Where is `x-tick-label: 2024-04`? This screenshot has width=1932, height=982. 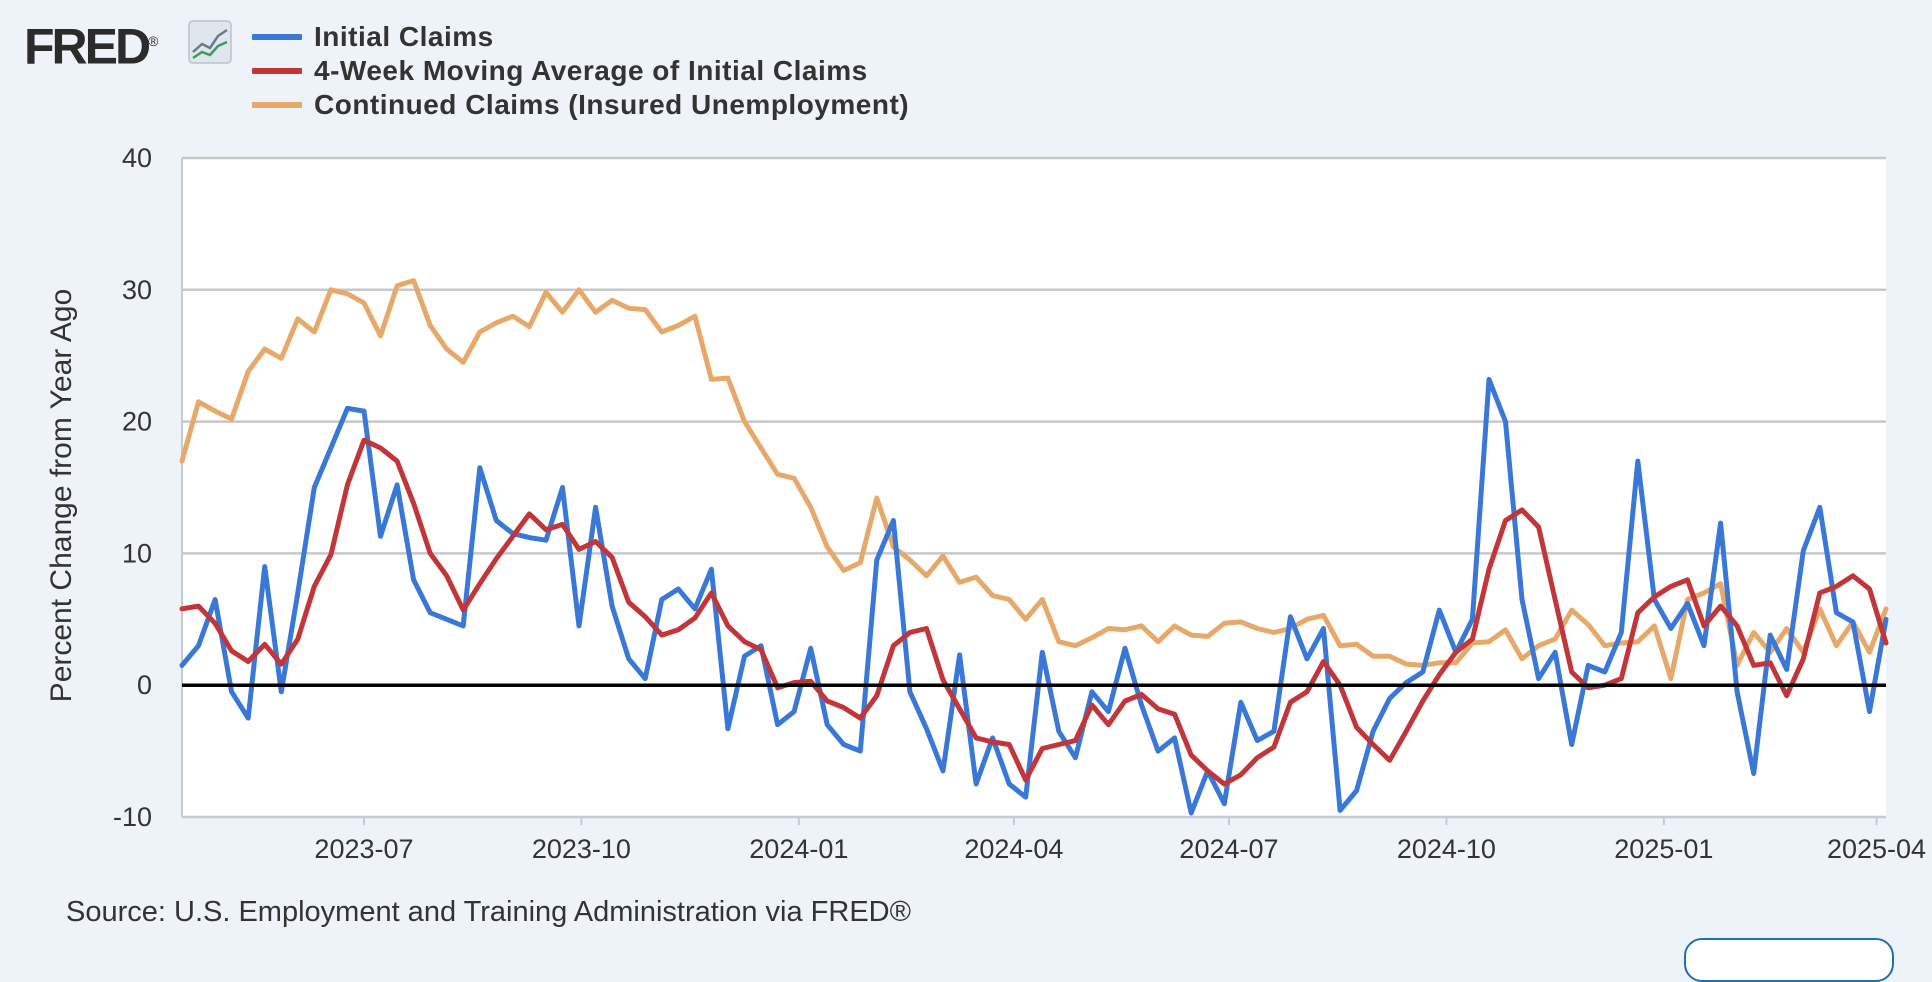
x-tick-label: 2024-04 is located at coordinates (1013, 849).